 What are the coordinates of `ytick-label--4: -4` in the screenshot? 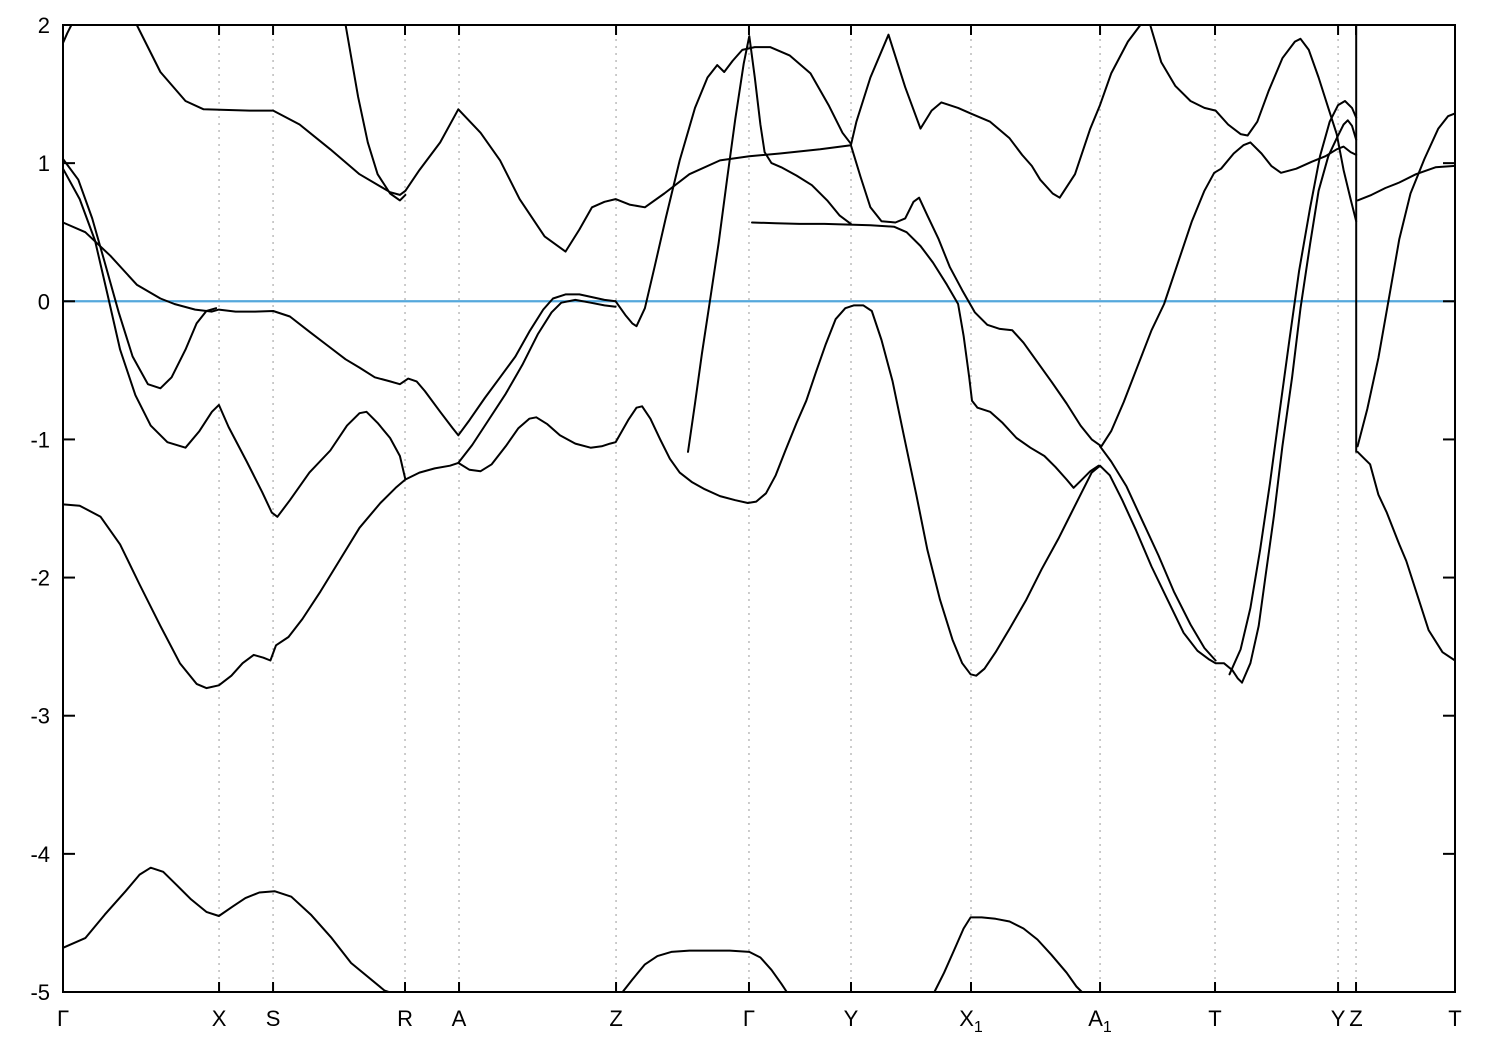 It's located at (40, 854).